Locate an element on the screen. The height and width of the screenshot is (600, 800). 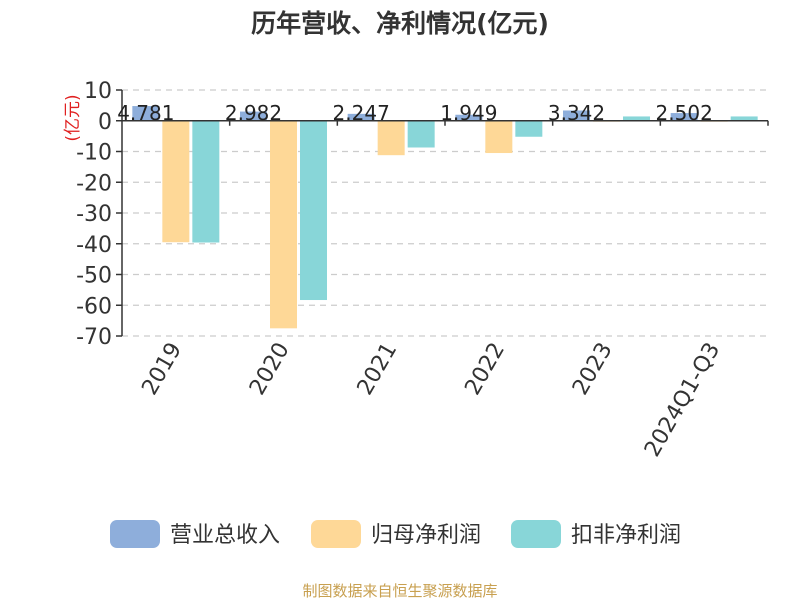
x-tick-label: 2021 is located at coordinates (378, 369).